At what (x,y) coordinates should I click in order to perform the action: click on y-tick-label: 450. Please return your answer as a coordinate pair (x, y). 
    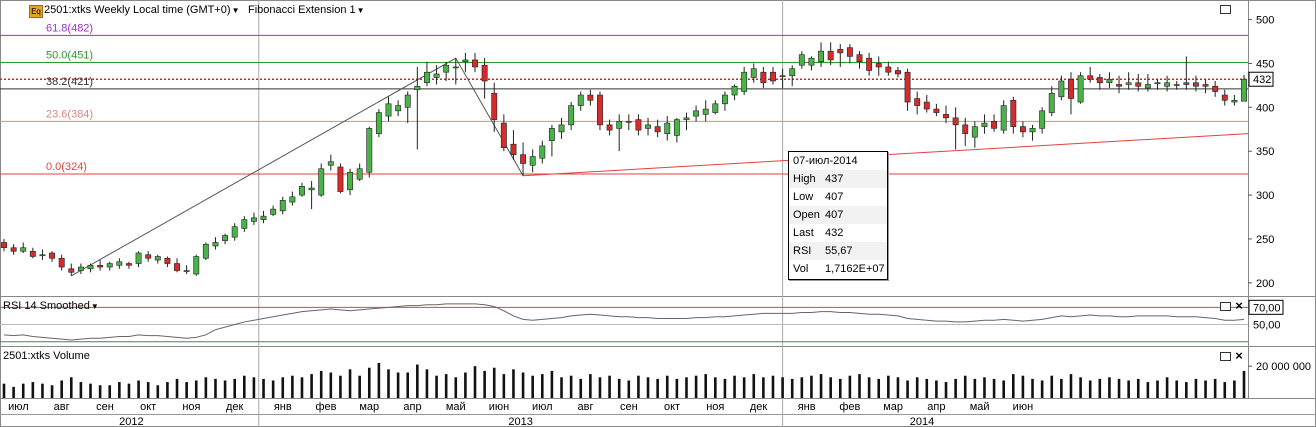
    Looking at the image, I should click on (1265, 64).